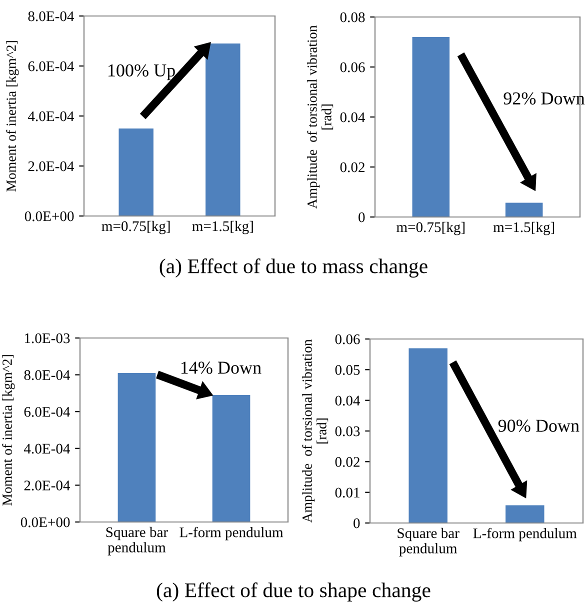 The image size is (587, 606). I want to click on y-tick-label: 0.01, so click(347, 493).